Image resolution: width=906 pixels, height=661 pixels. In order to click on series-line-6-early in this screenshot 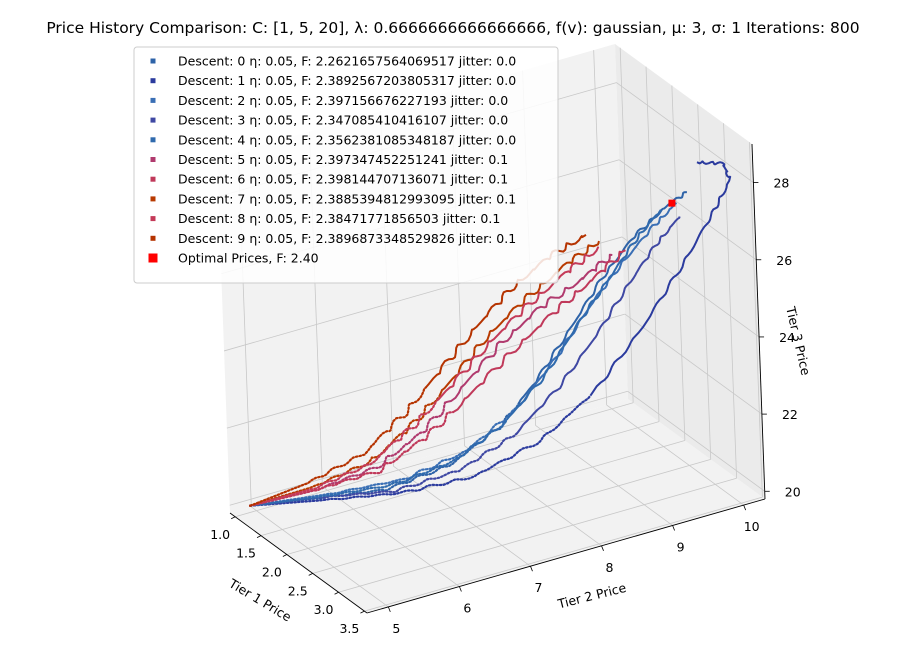, I will do `click(352, 459)`.